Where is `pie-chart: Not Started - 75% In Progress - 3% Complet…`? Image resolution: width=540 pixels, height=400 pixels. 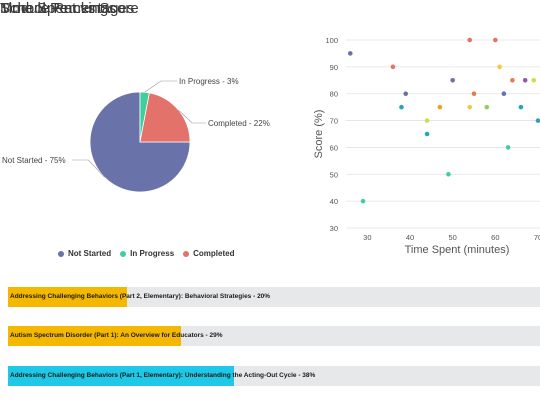
pie-chart: Not Started - 75% In Progress - 3% Complet… is located at coordinates (136, 135).